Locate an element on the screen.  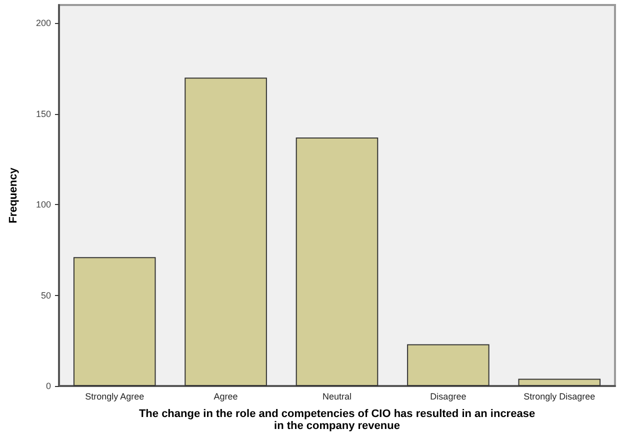
x-tick-label: Strongly Agree is located at coordinates (114, 397).